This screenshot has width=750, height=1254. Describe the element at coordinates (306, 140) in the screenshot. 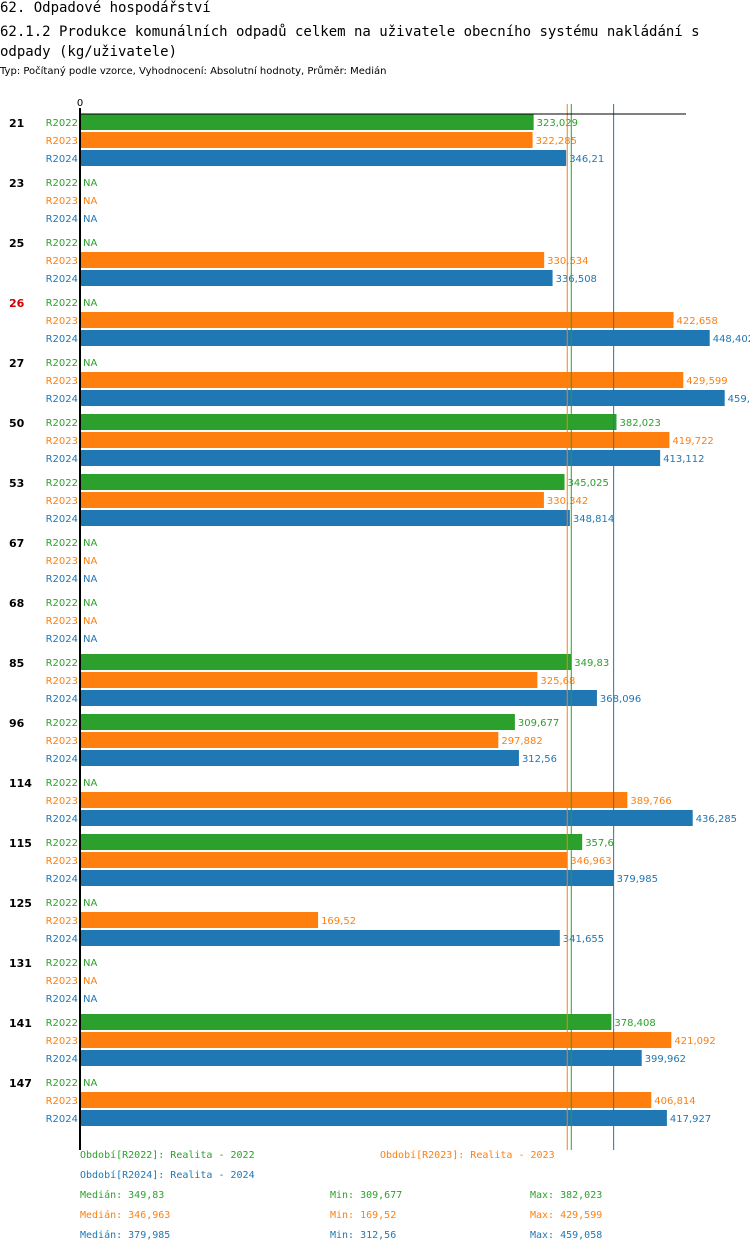

I see `bar-21-r2023` at that location.